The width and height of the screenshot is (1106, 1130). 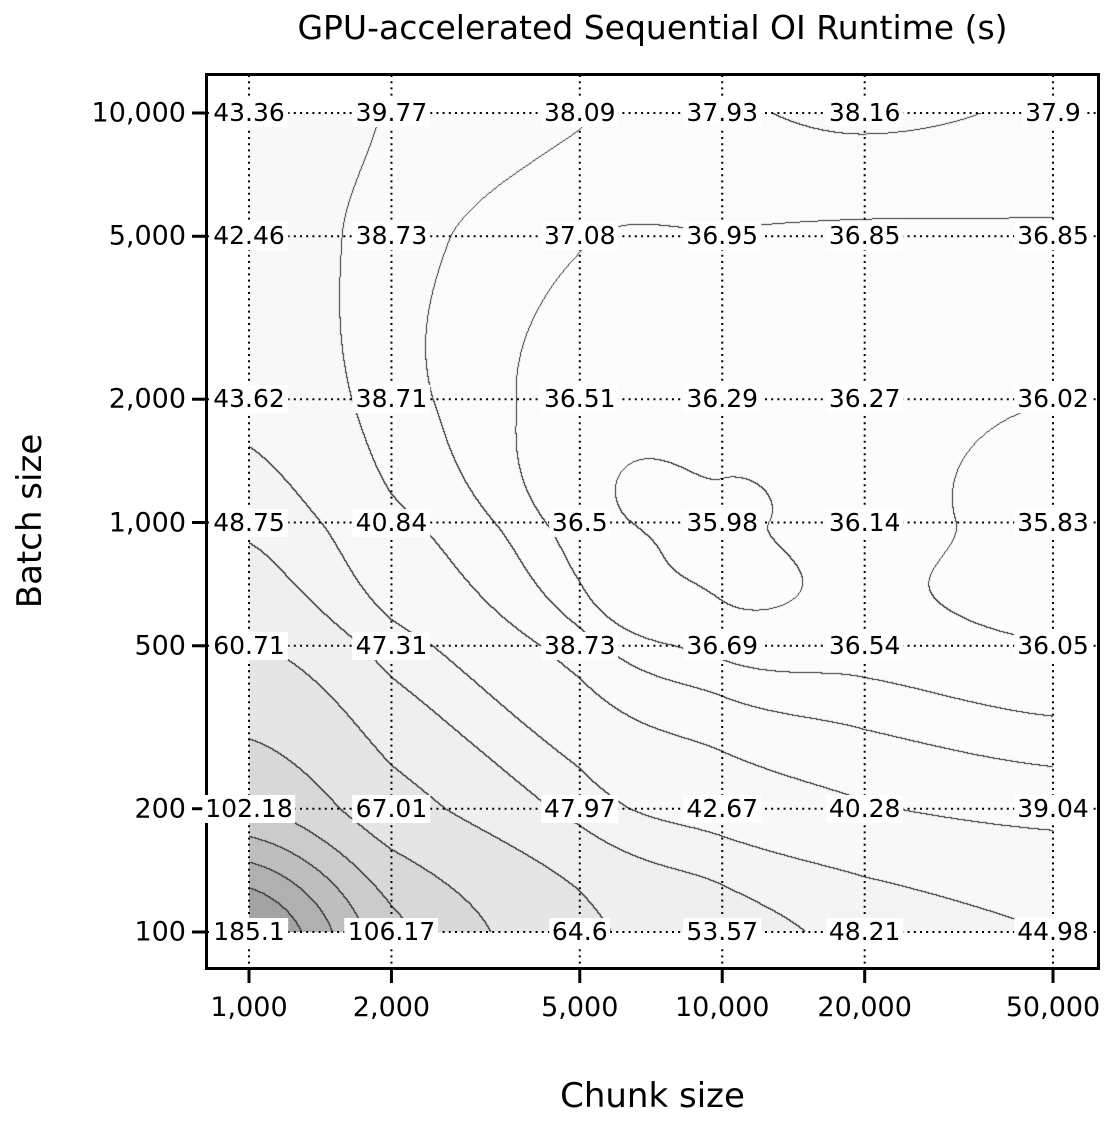 I want to click on value-label: 38.09, so click(x=579, y=113).